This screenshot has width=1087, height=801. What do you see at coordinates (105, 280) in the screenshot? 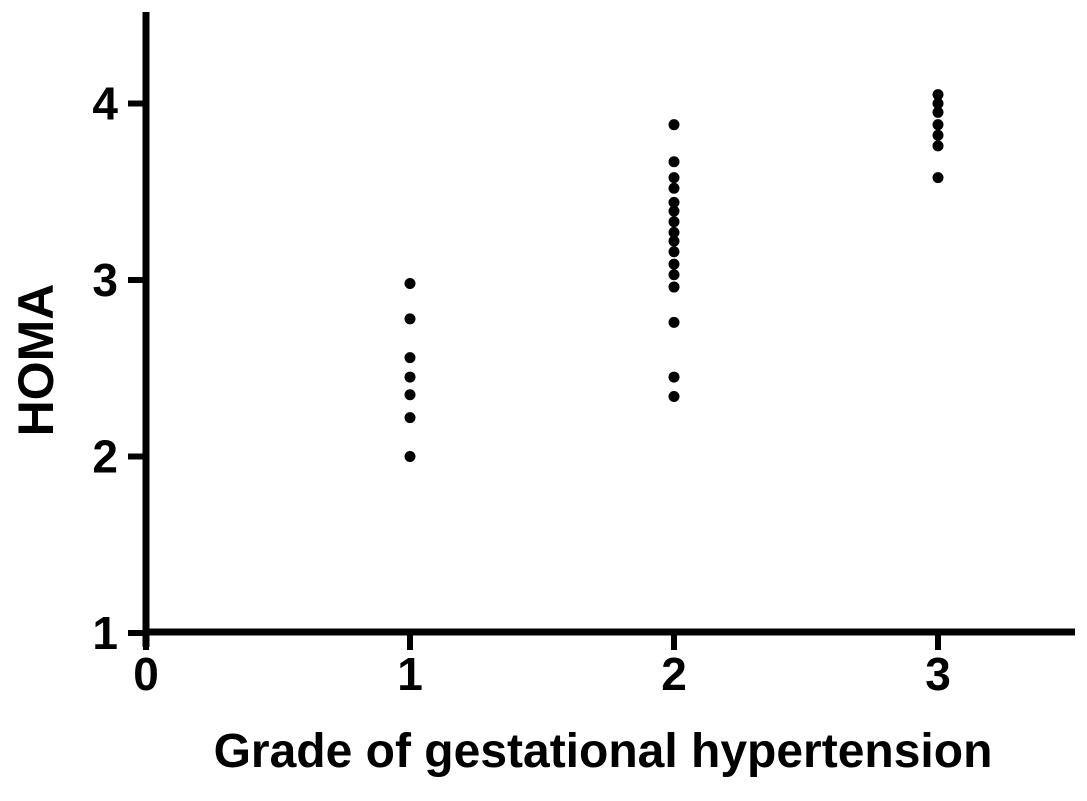
I see `y-tick-label: 3` at bounding box center [105, 280].